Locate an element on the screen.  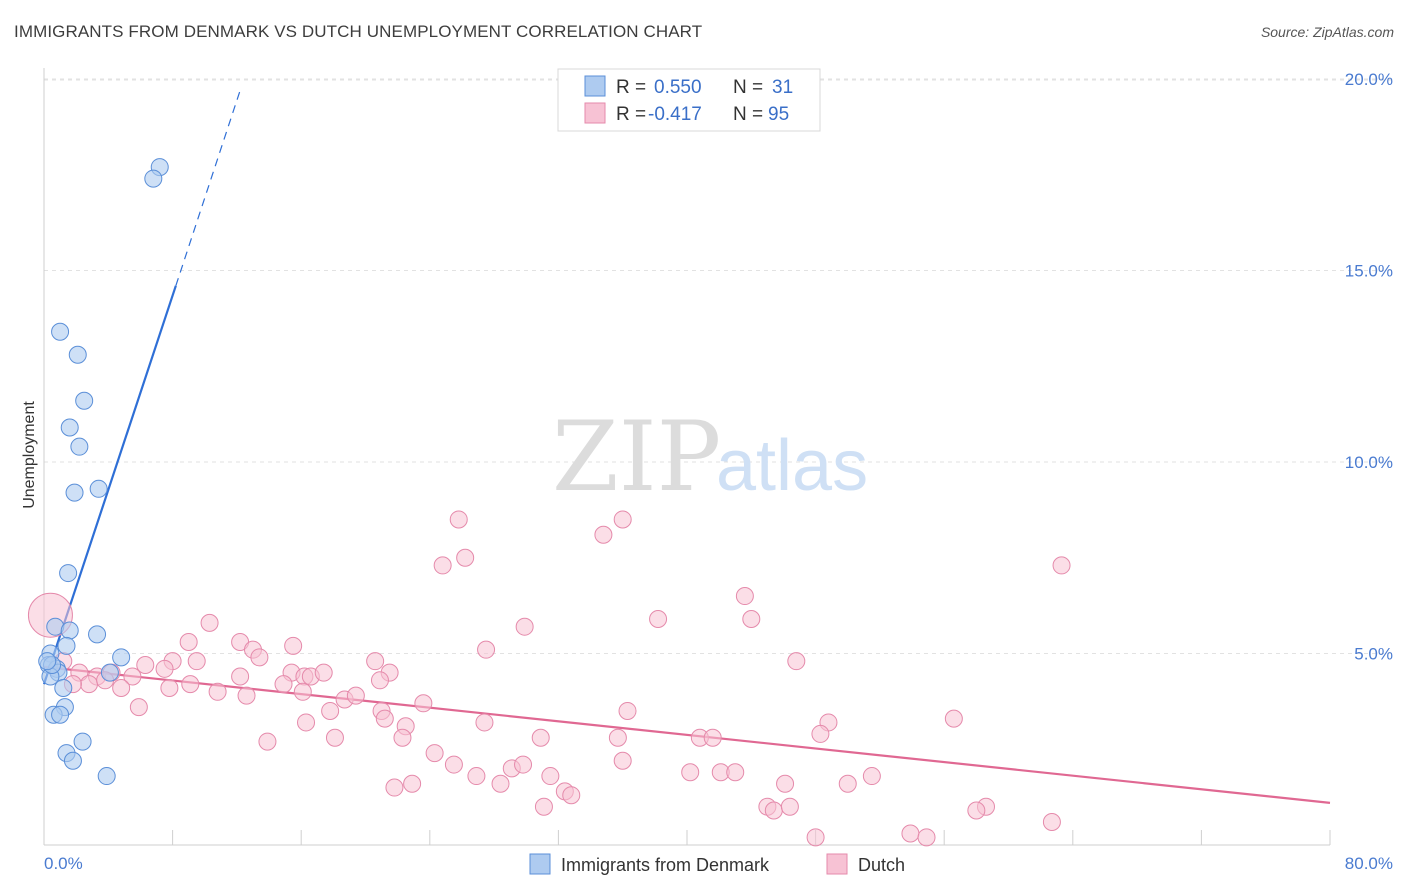
legend-box: R = 0.550 N = 31 R = -0.417 N = 95 is located at coordinates (689, 100).